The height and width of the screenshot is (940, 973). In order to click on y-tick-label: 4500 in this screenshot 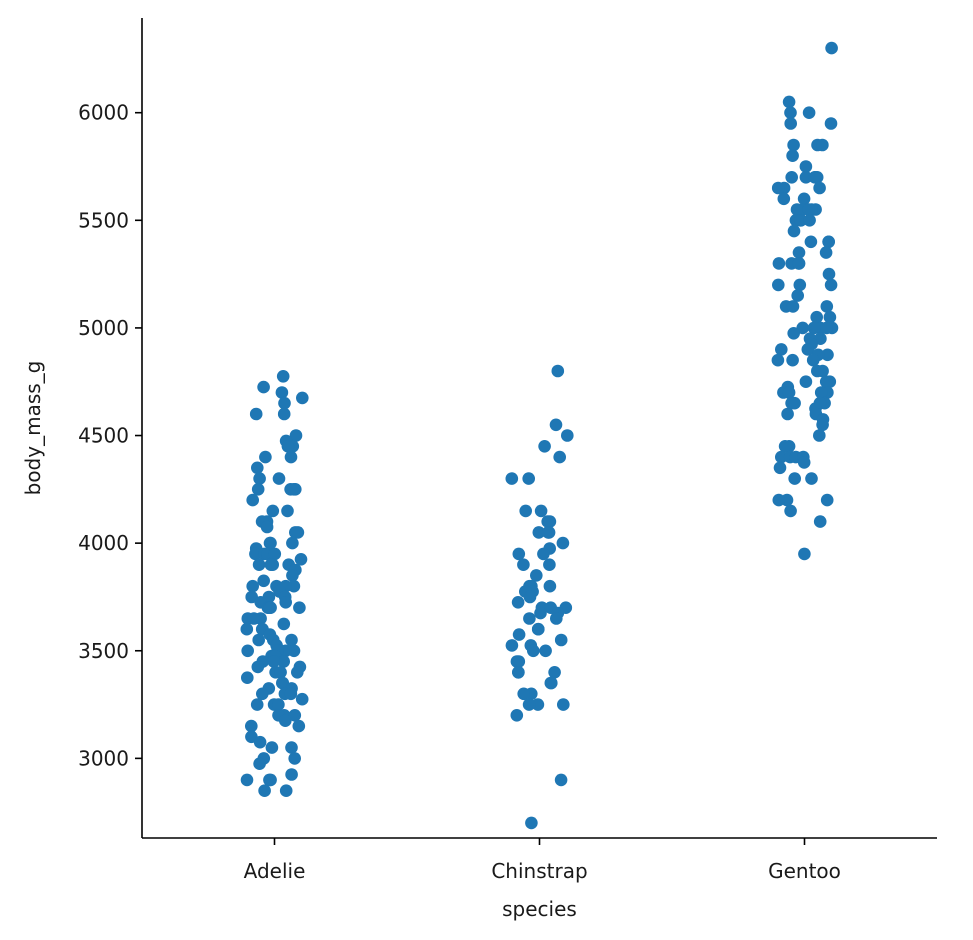, I will do `click(103, 436)`.